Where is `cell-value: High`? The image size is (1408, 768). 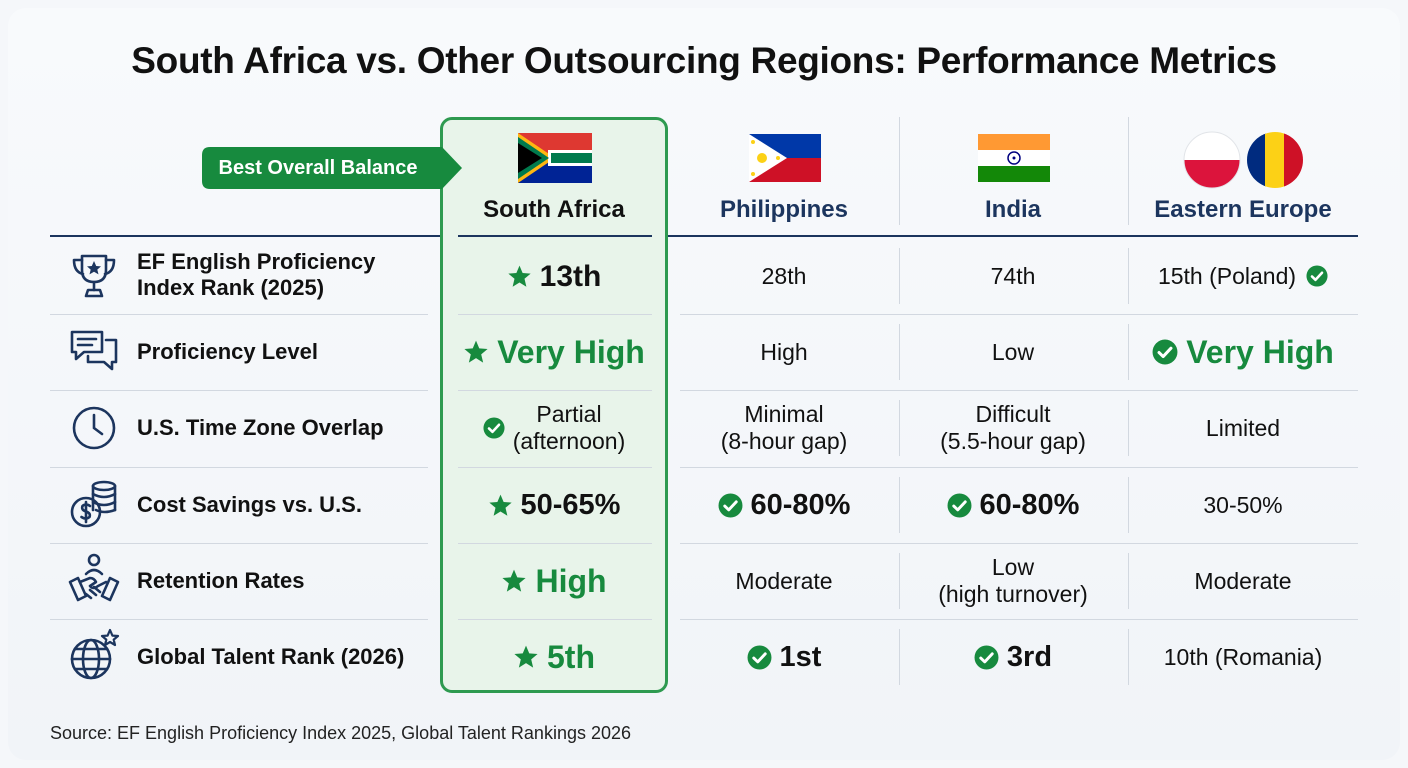
cell-value: High is located at coordinates (571, 580).